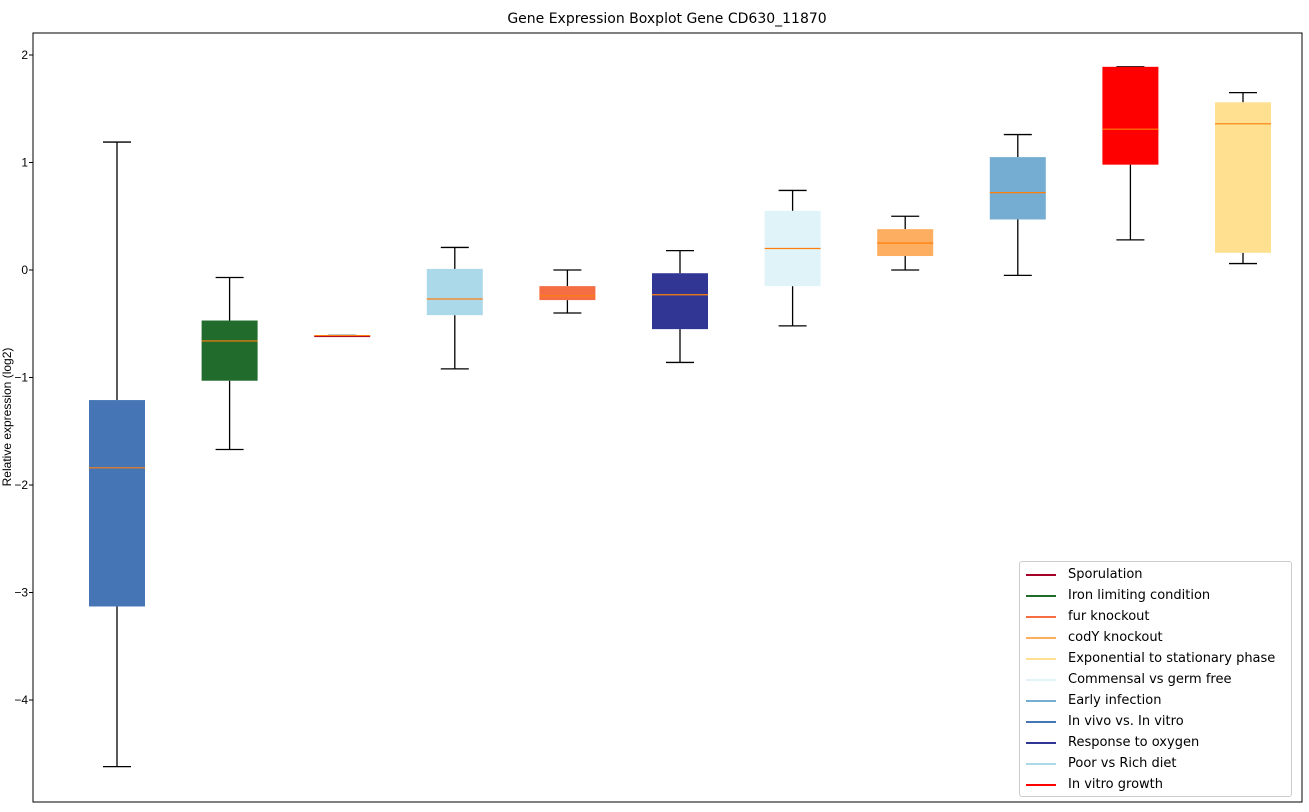 The width and height of the screenshot is (1309, 812). Describe the element at coordinates (1105, 574) in the screenshot. I see `legend-label: Sporulation` at that location.